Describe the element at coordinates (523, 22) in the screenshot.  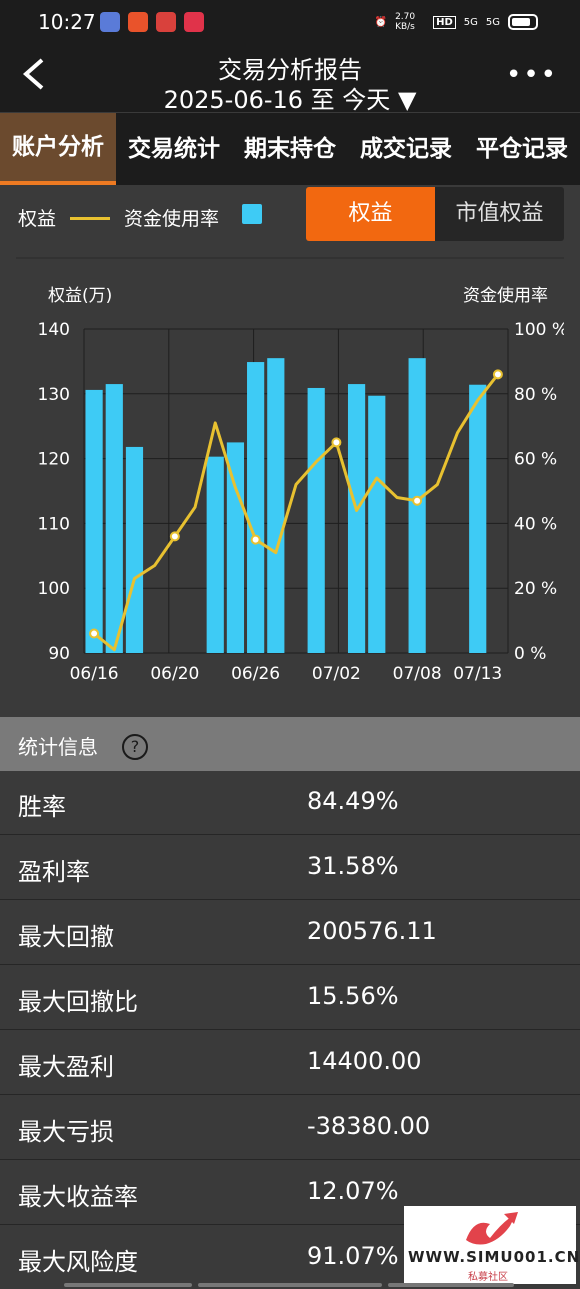
I see `battery-icon` at that location.